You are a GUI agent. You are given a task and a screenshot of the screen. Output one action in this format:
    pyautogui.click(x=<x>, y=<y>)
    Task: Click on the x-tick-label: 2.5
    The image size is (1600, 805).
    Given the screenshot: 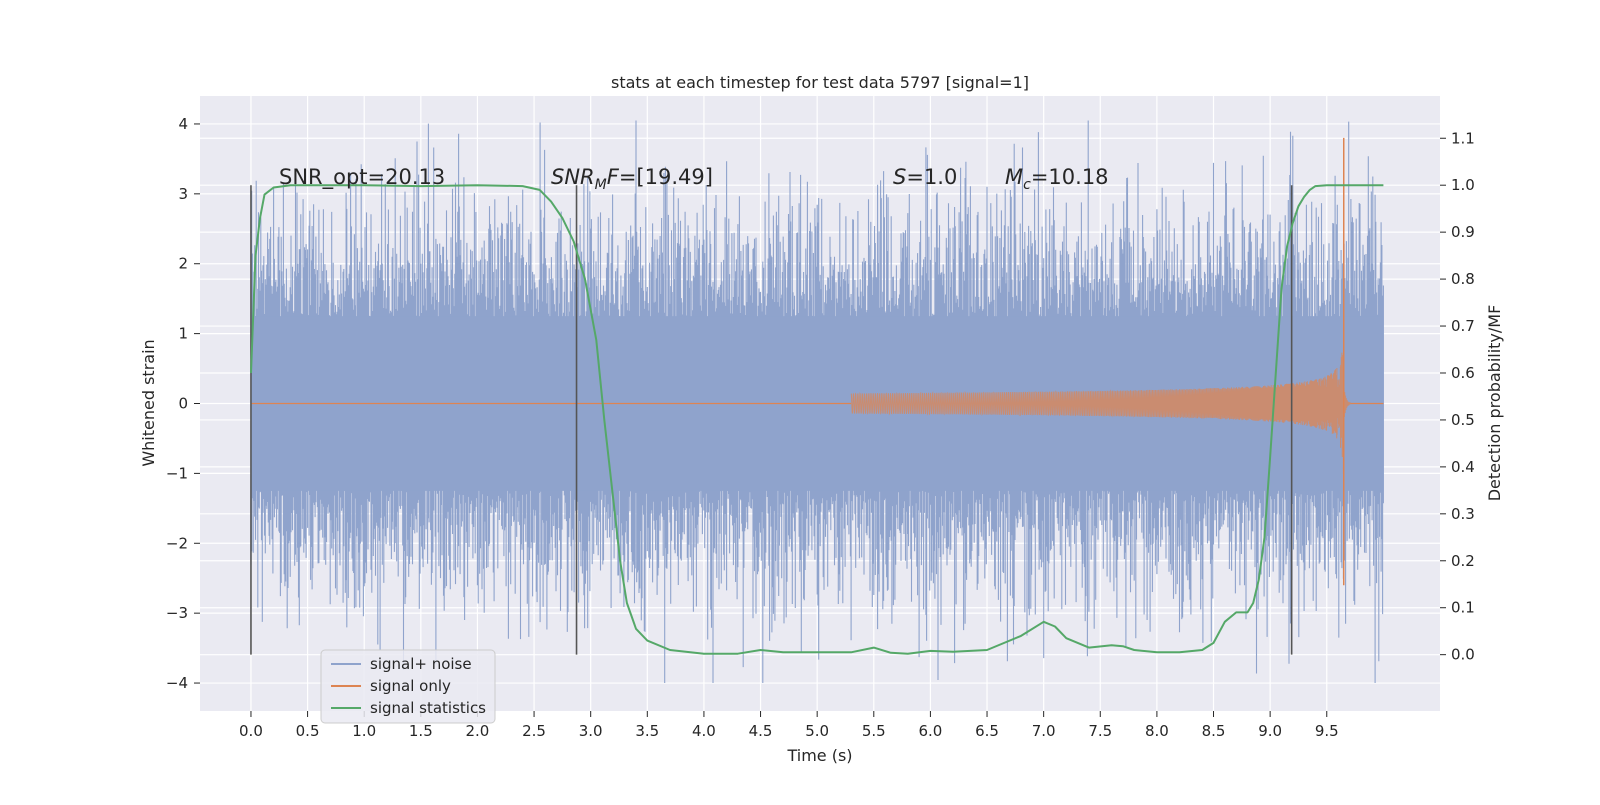 What is the action you would take?
    pyautogui.click(x=534, y=731)
    